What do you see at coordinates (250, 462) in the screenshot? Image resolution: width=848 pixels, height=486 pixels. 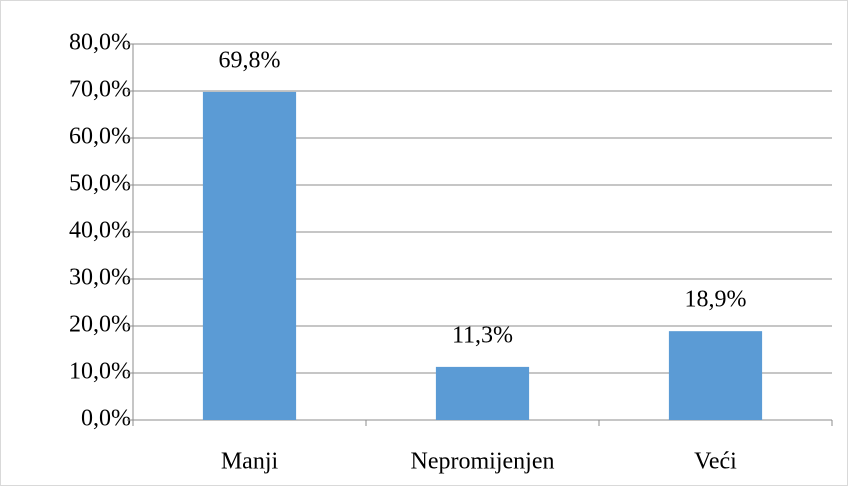 I see `x-tick-label: Manji` at bounding box center [250, 462].